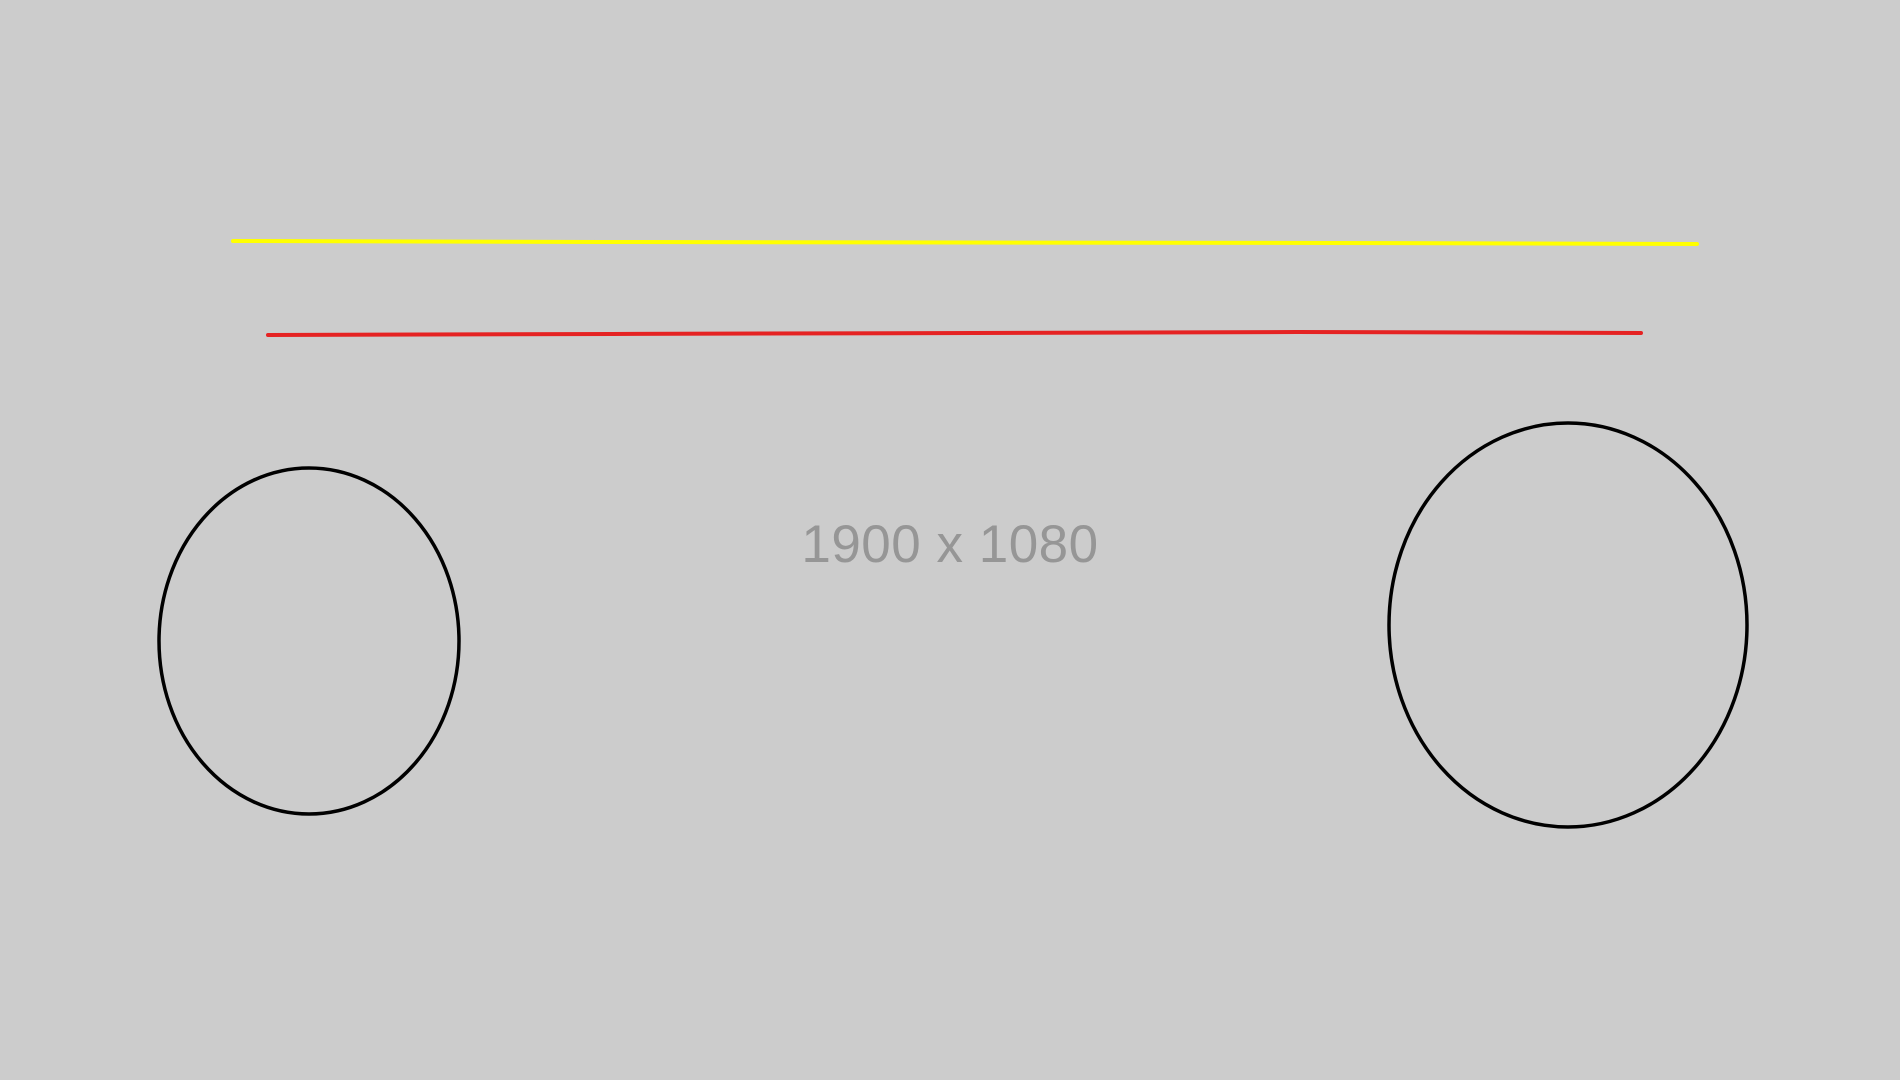  I want to click on yellow-line, so click(965, 242).